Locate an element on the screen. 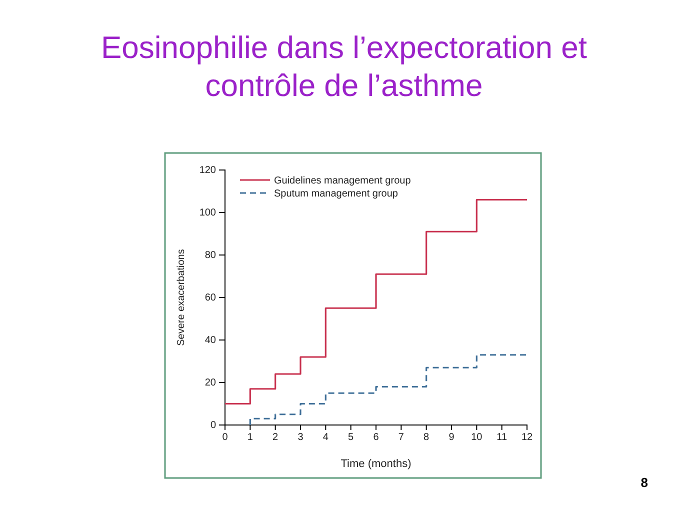 Image resolution: width=689 pixels, height=517 pixels. text: 8 is located at coordinates (644, 482).